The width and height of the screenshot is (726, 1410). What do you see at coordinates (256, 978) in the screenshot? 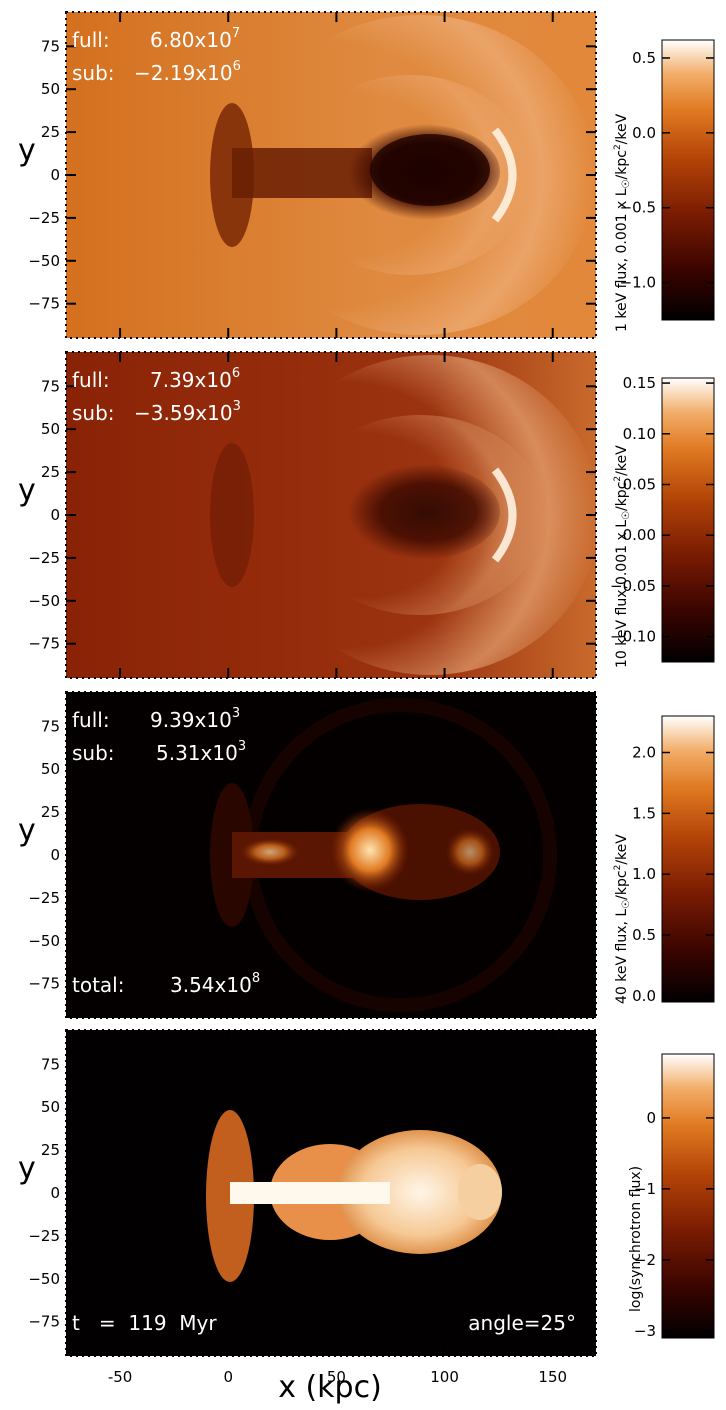
I see `total-exponent: 8` at bounding box center [256, 978].